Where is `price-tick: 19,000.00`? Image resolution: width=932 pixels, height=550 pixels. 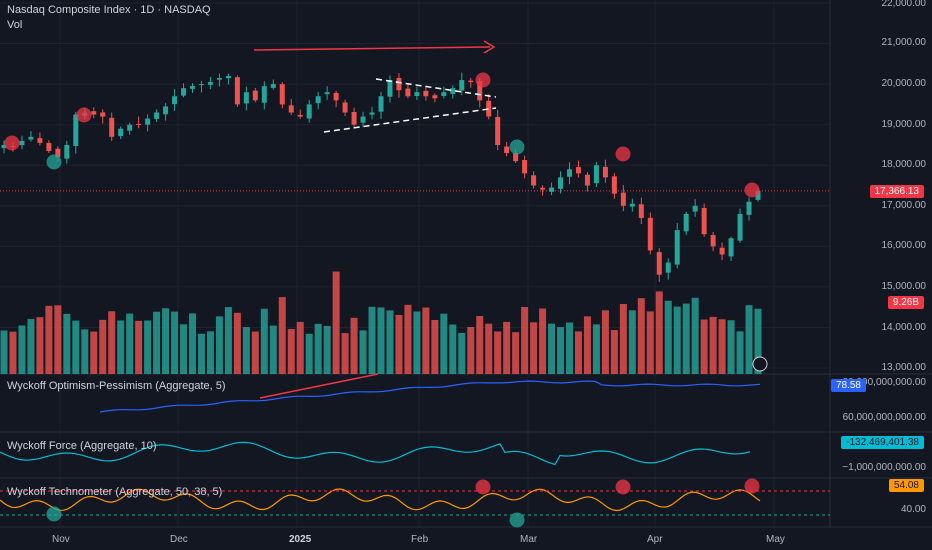
price-tick: 19,000.00 is located at coordinates (904, 124).